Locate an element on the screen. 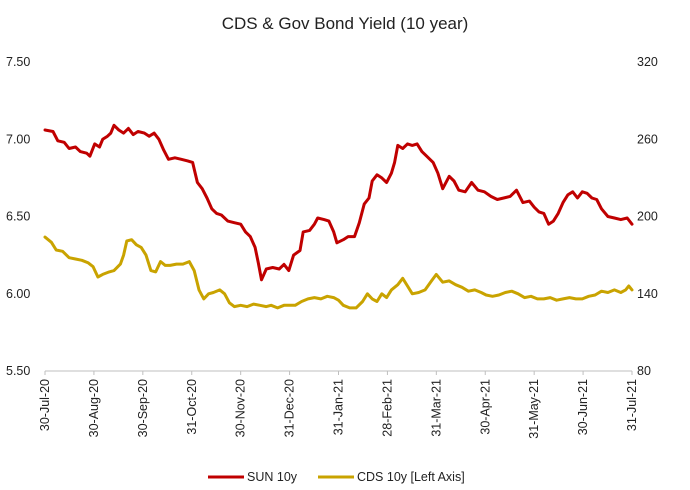  y-left-tick-label: 6.50 is located at coordinates (18, 217).